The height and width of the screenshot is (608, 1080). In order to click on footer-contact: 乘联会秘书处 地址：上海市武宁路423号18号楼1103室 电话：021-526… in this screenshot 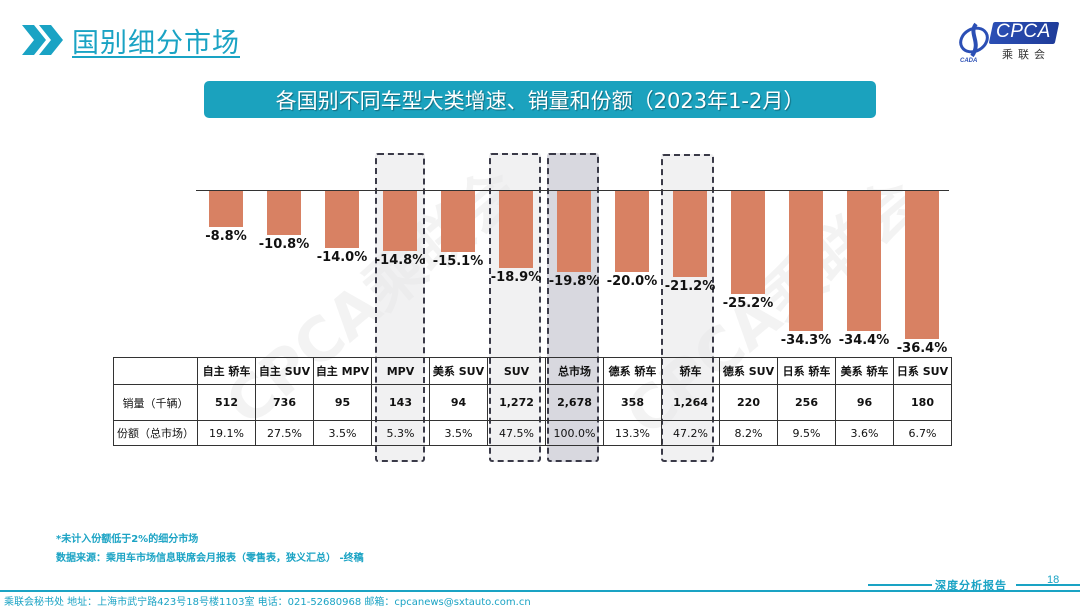, I will do `click(267, 602)`.